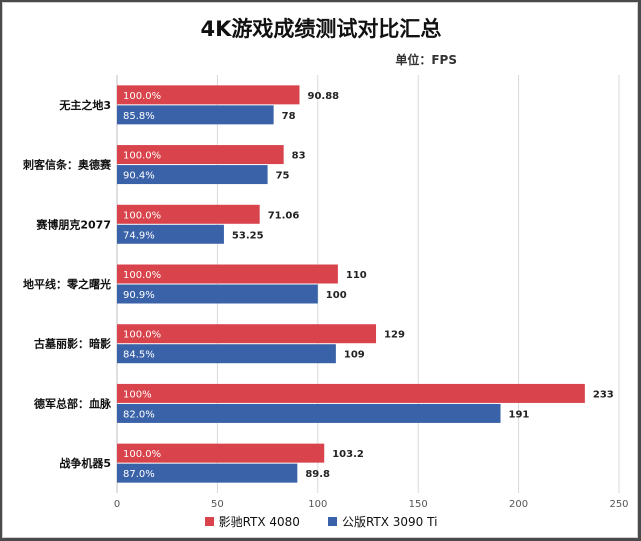 The image size is (641, 541). Describe the element at coordinates (117, 504) in the screenshot. I see `x-tick-label: 0` at that location.